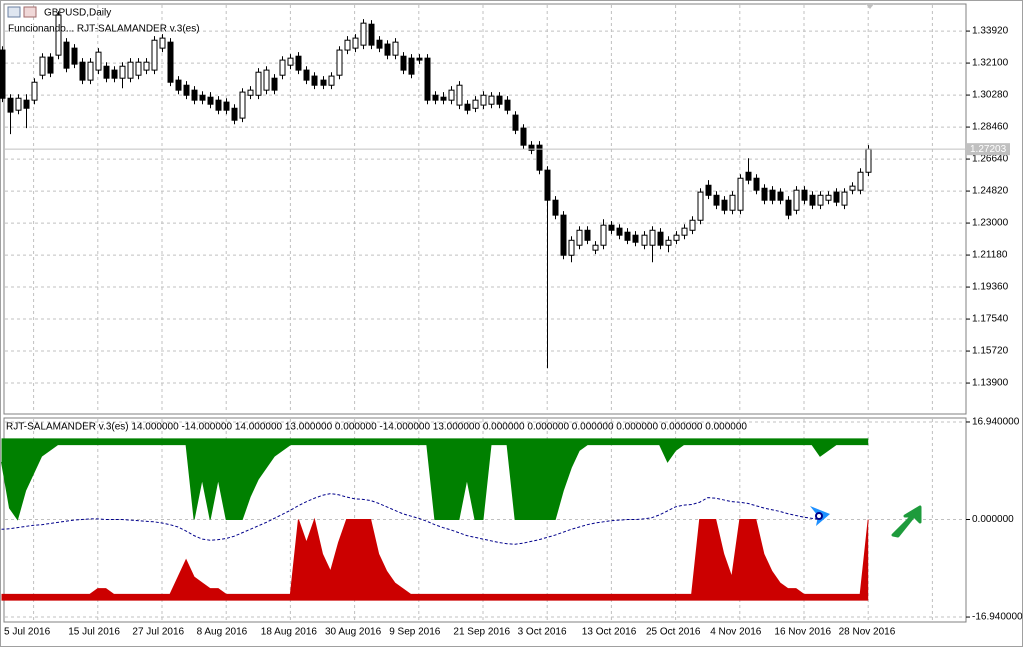  Describe the element at coordinates (990, 351) in the screenshot. I see `y-tick-label: 1.15720` at that location.